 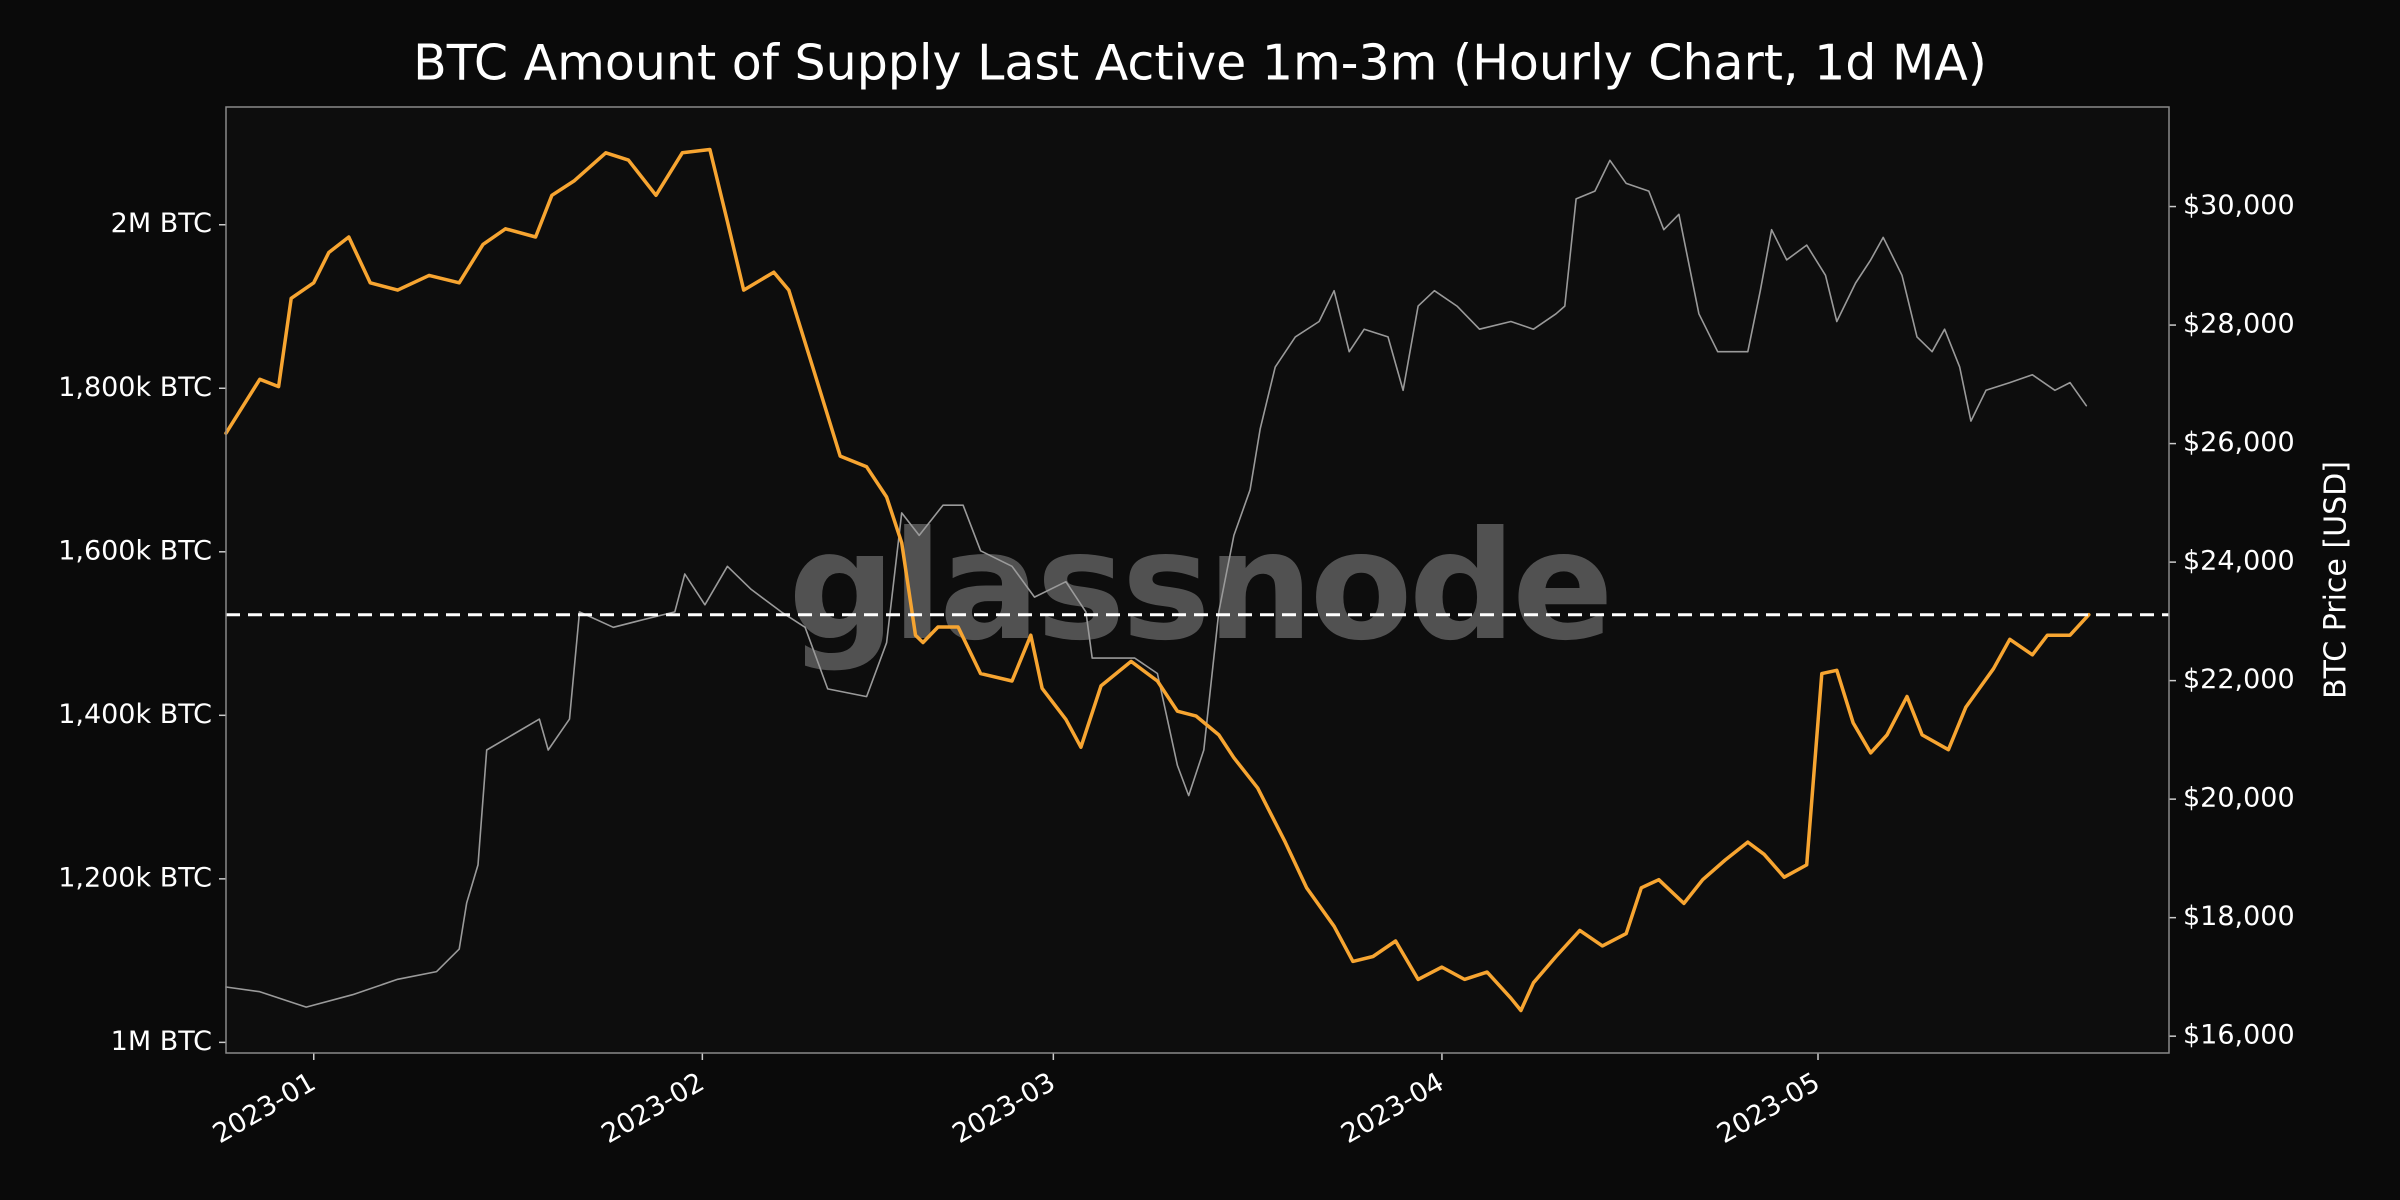 What do you see at coordinates (135, 877) in the screenshot?
I see `y-tick-label: 1,200k BTC` at bounding box center [135, 877].